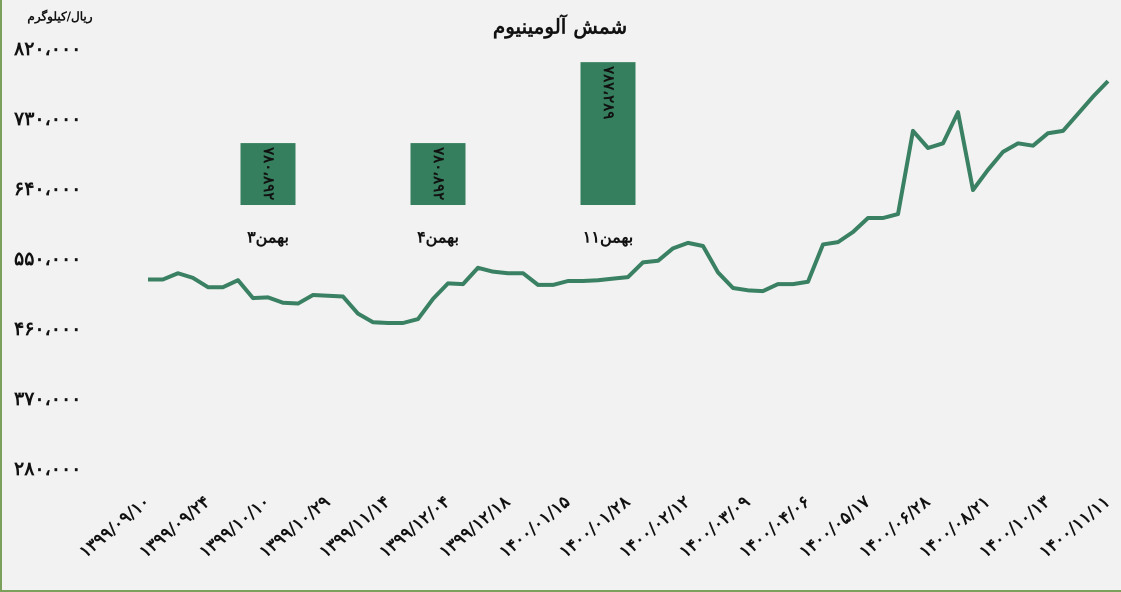 The image size is (1121, 592). What do you see at coordinates (47, 329) in the screenshot?
I see `y-tick-label: ۴۶۰،۰۰۰` at bounding box center [47, 329].